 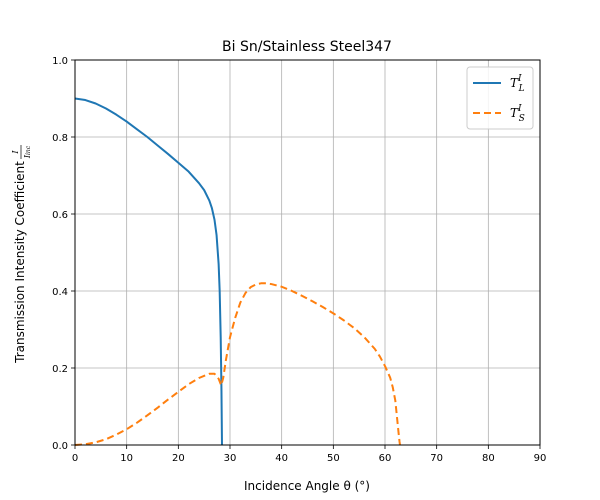 What do you see at coordinates (488, 458) in the screenshot?
I see `x-tick-label: 80` at bounding box center [488, 458].